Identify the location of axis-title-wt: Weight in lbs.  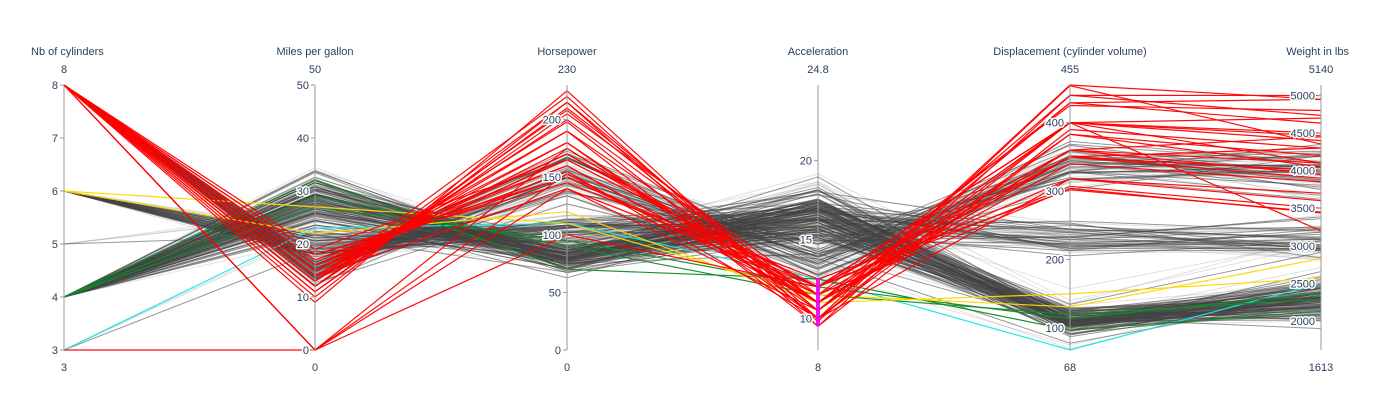
(1317, 52).